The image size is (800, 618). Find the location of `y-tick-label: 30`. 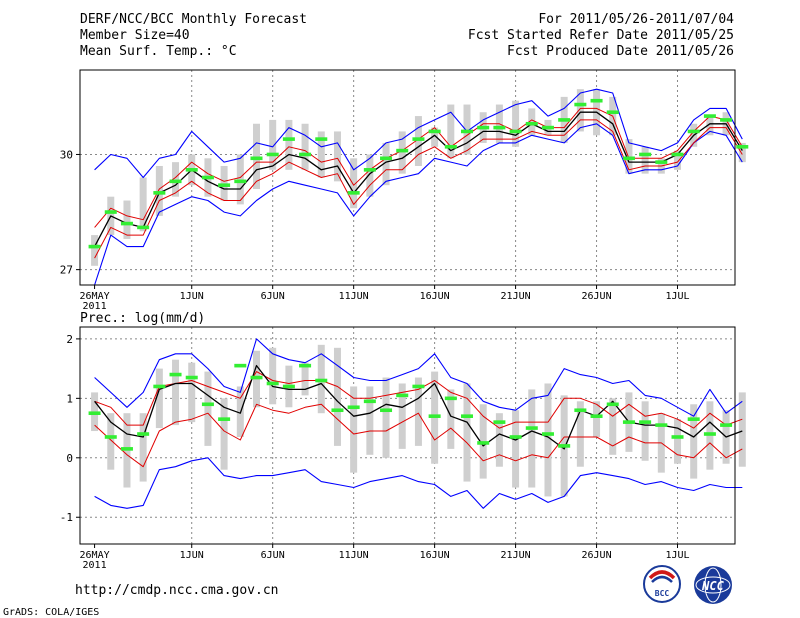

y-tick-label: 30 is located at coordinates (66, 154).